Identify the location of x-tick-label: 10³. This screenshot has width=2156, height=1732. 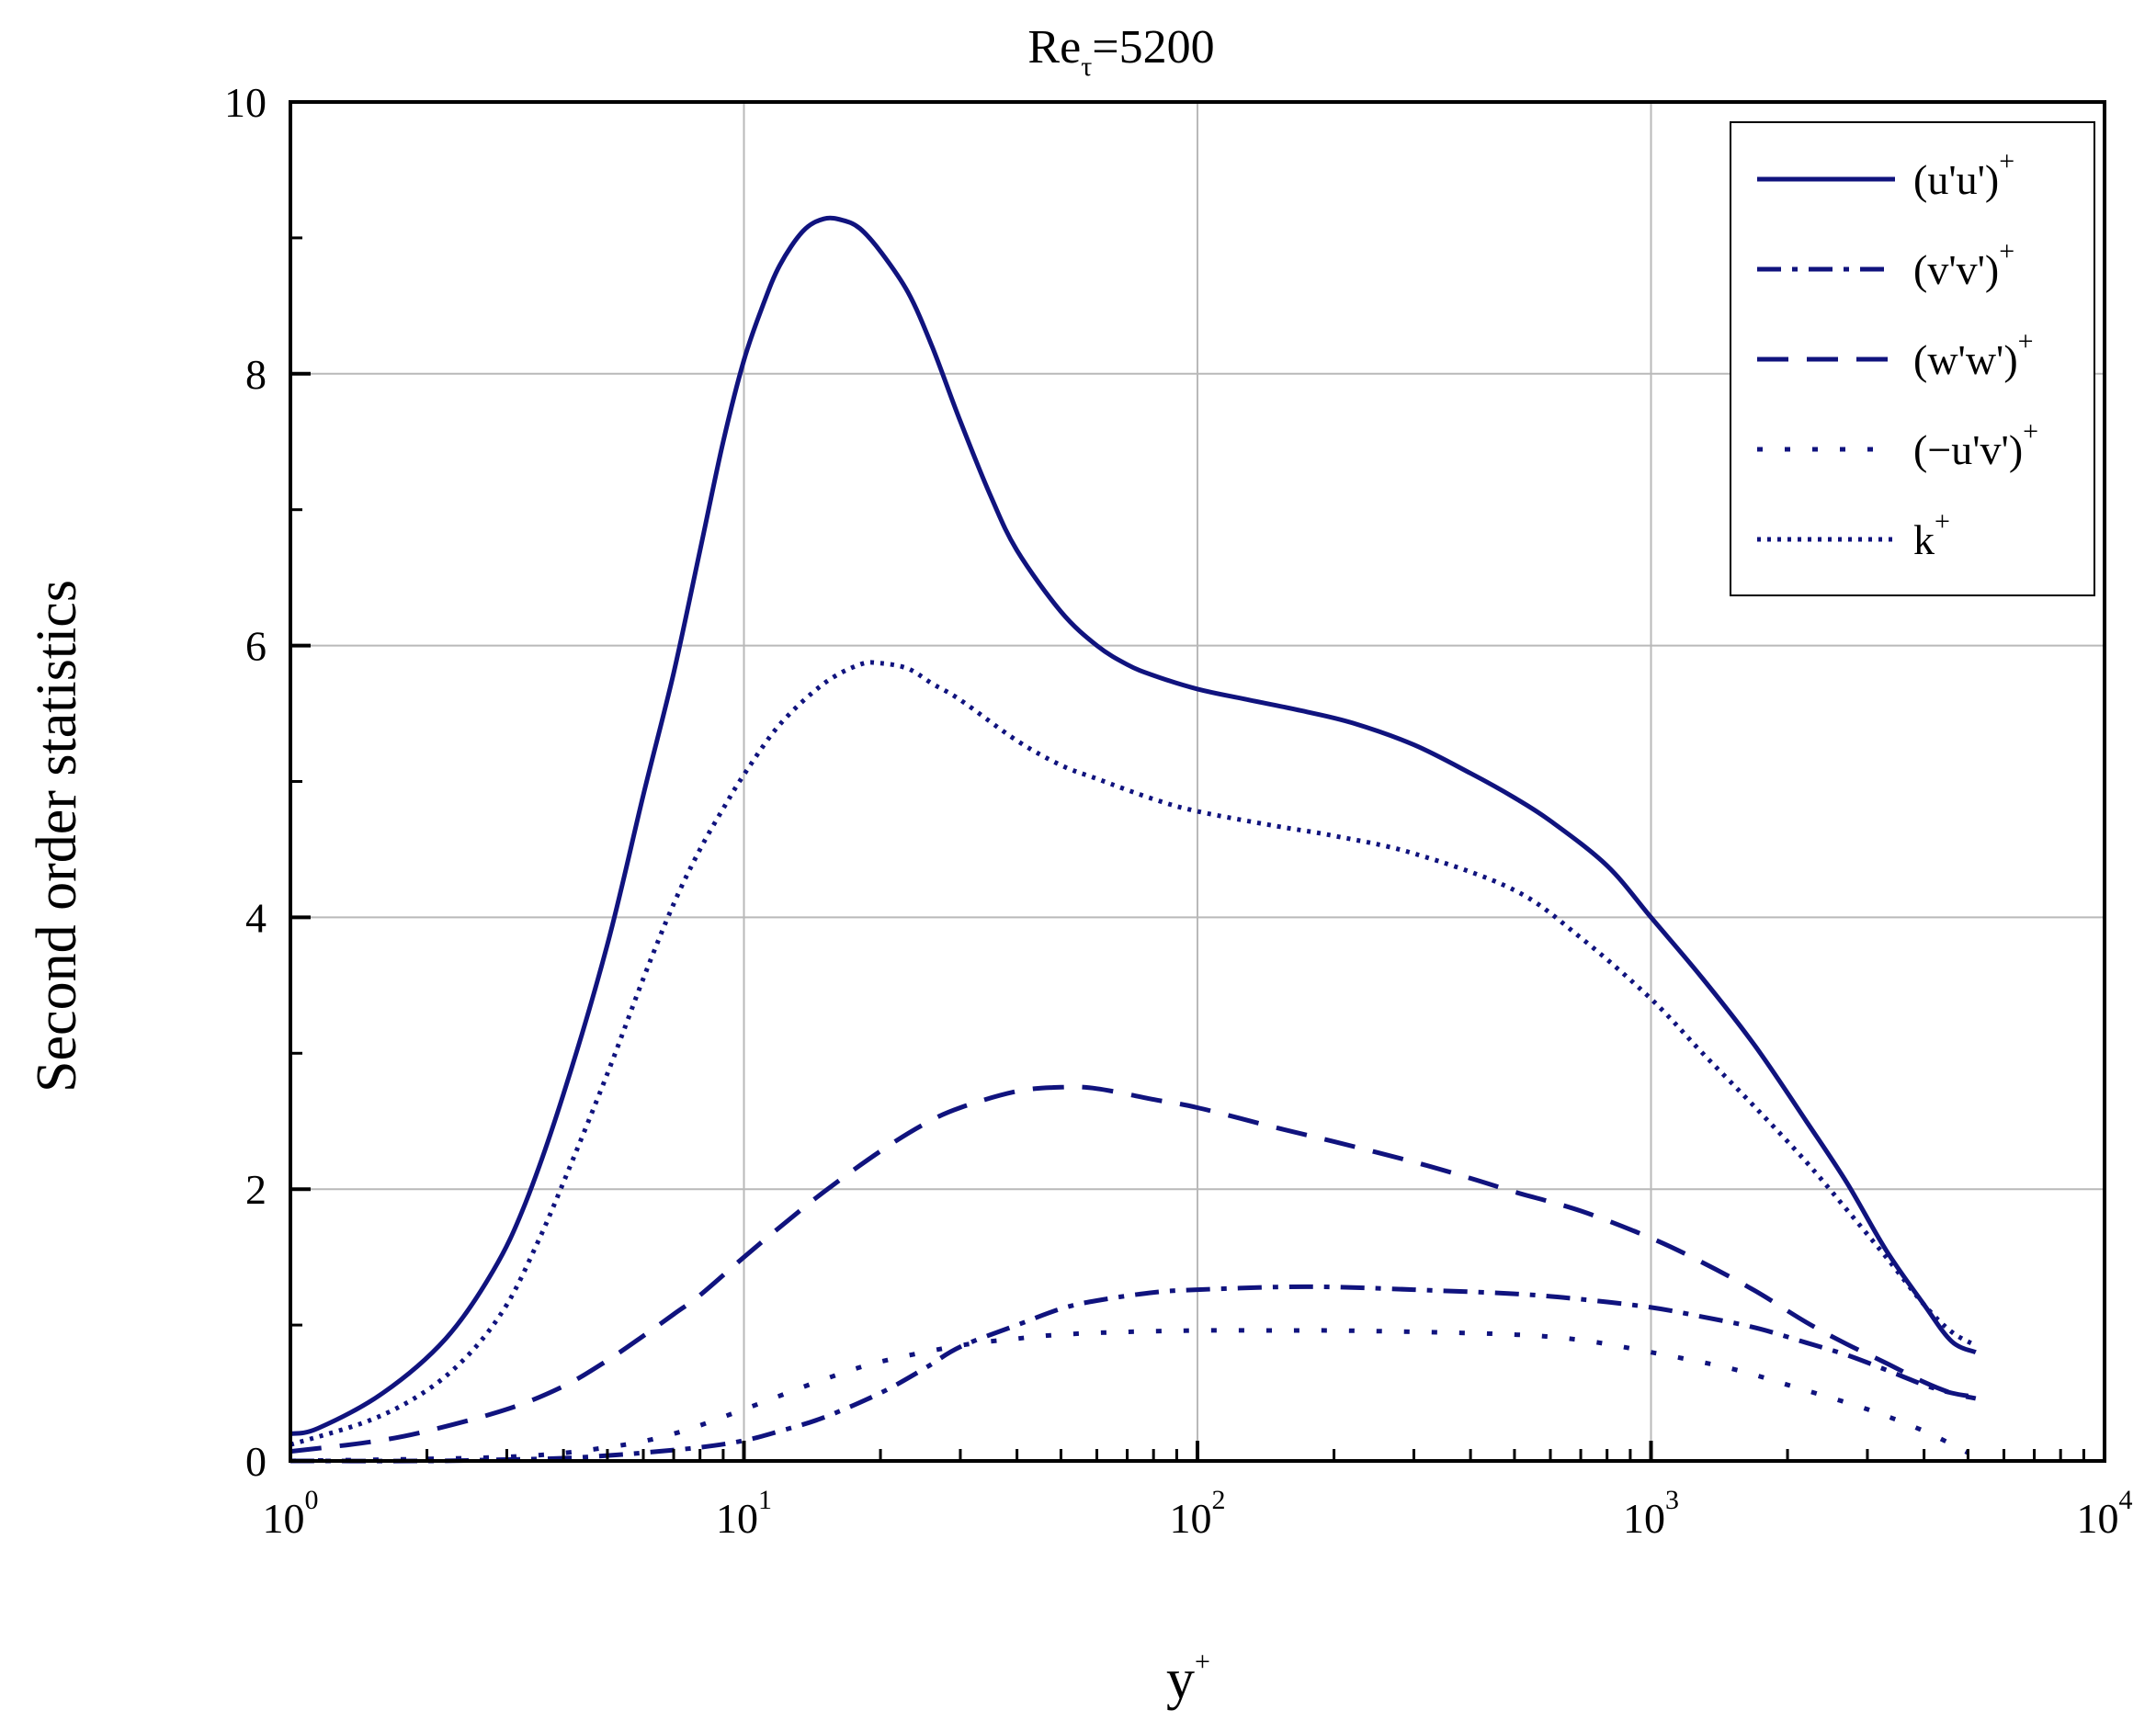
(1651, 1513).